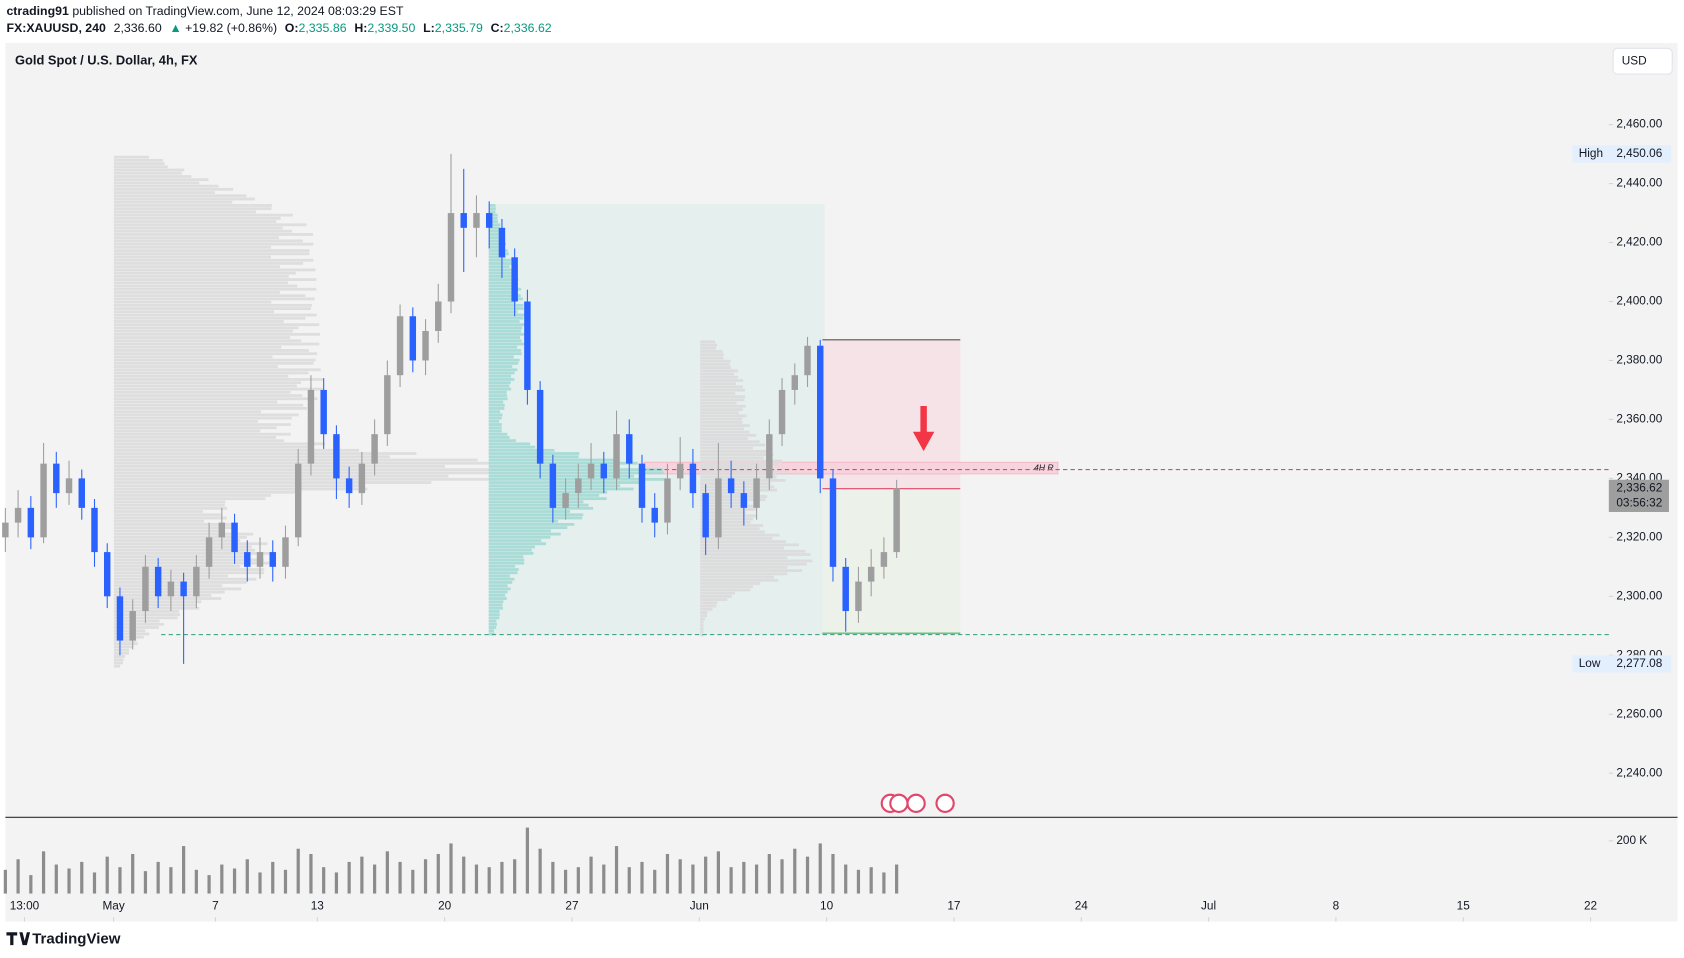  What do you see at coordinates (391, 28) in the screenshot?
I see `ohlc-value: 2,339.50` at bounding box center [391, 28].